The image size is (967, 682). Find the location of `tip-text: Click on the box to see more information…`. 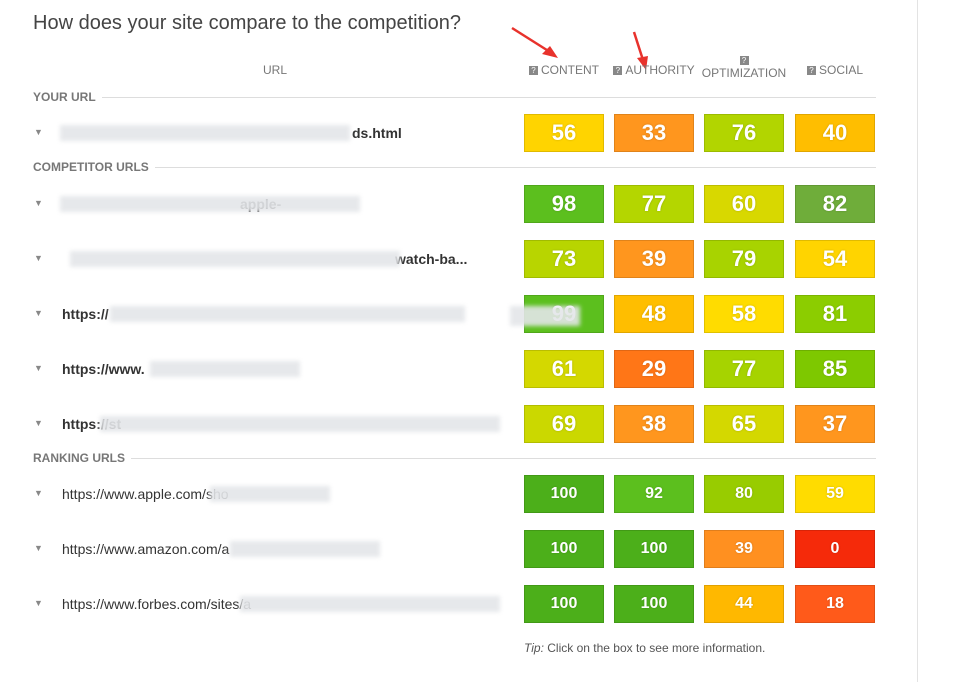

tip-text: Click on the box to see more information… is located at coordinates (656, 648).